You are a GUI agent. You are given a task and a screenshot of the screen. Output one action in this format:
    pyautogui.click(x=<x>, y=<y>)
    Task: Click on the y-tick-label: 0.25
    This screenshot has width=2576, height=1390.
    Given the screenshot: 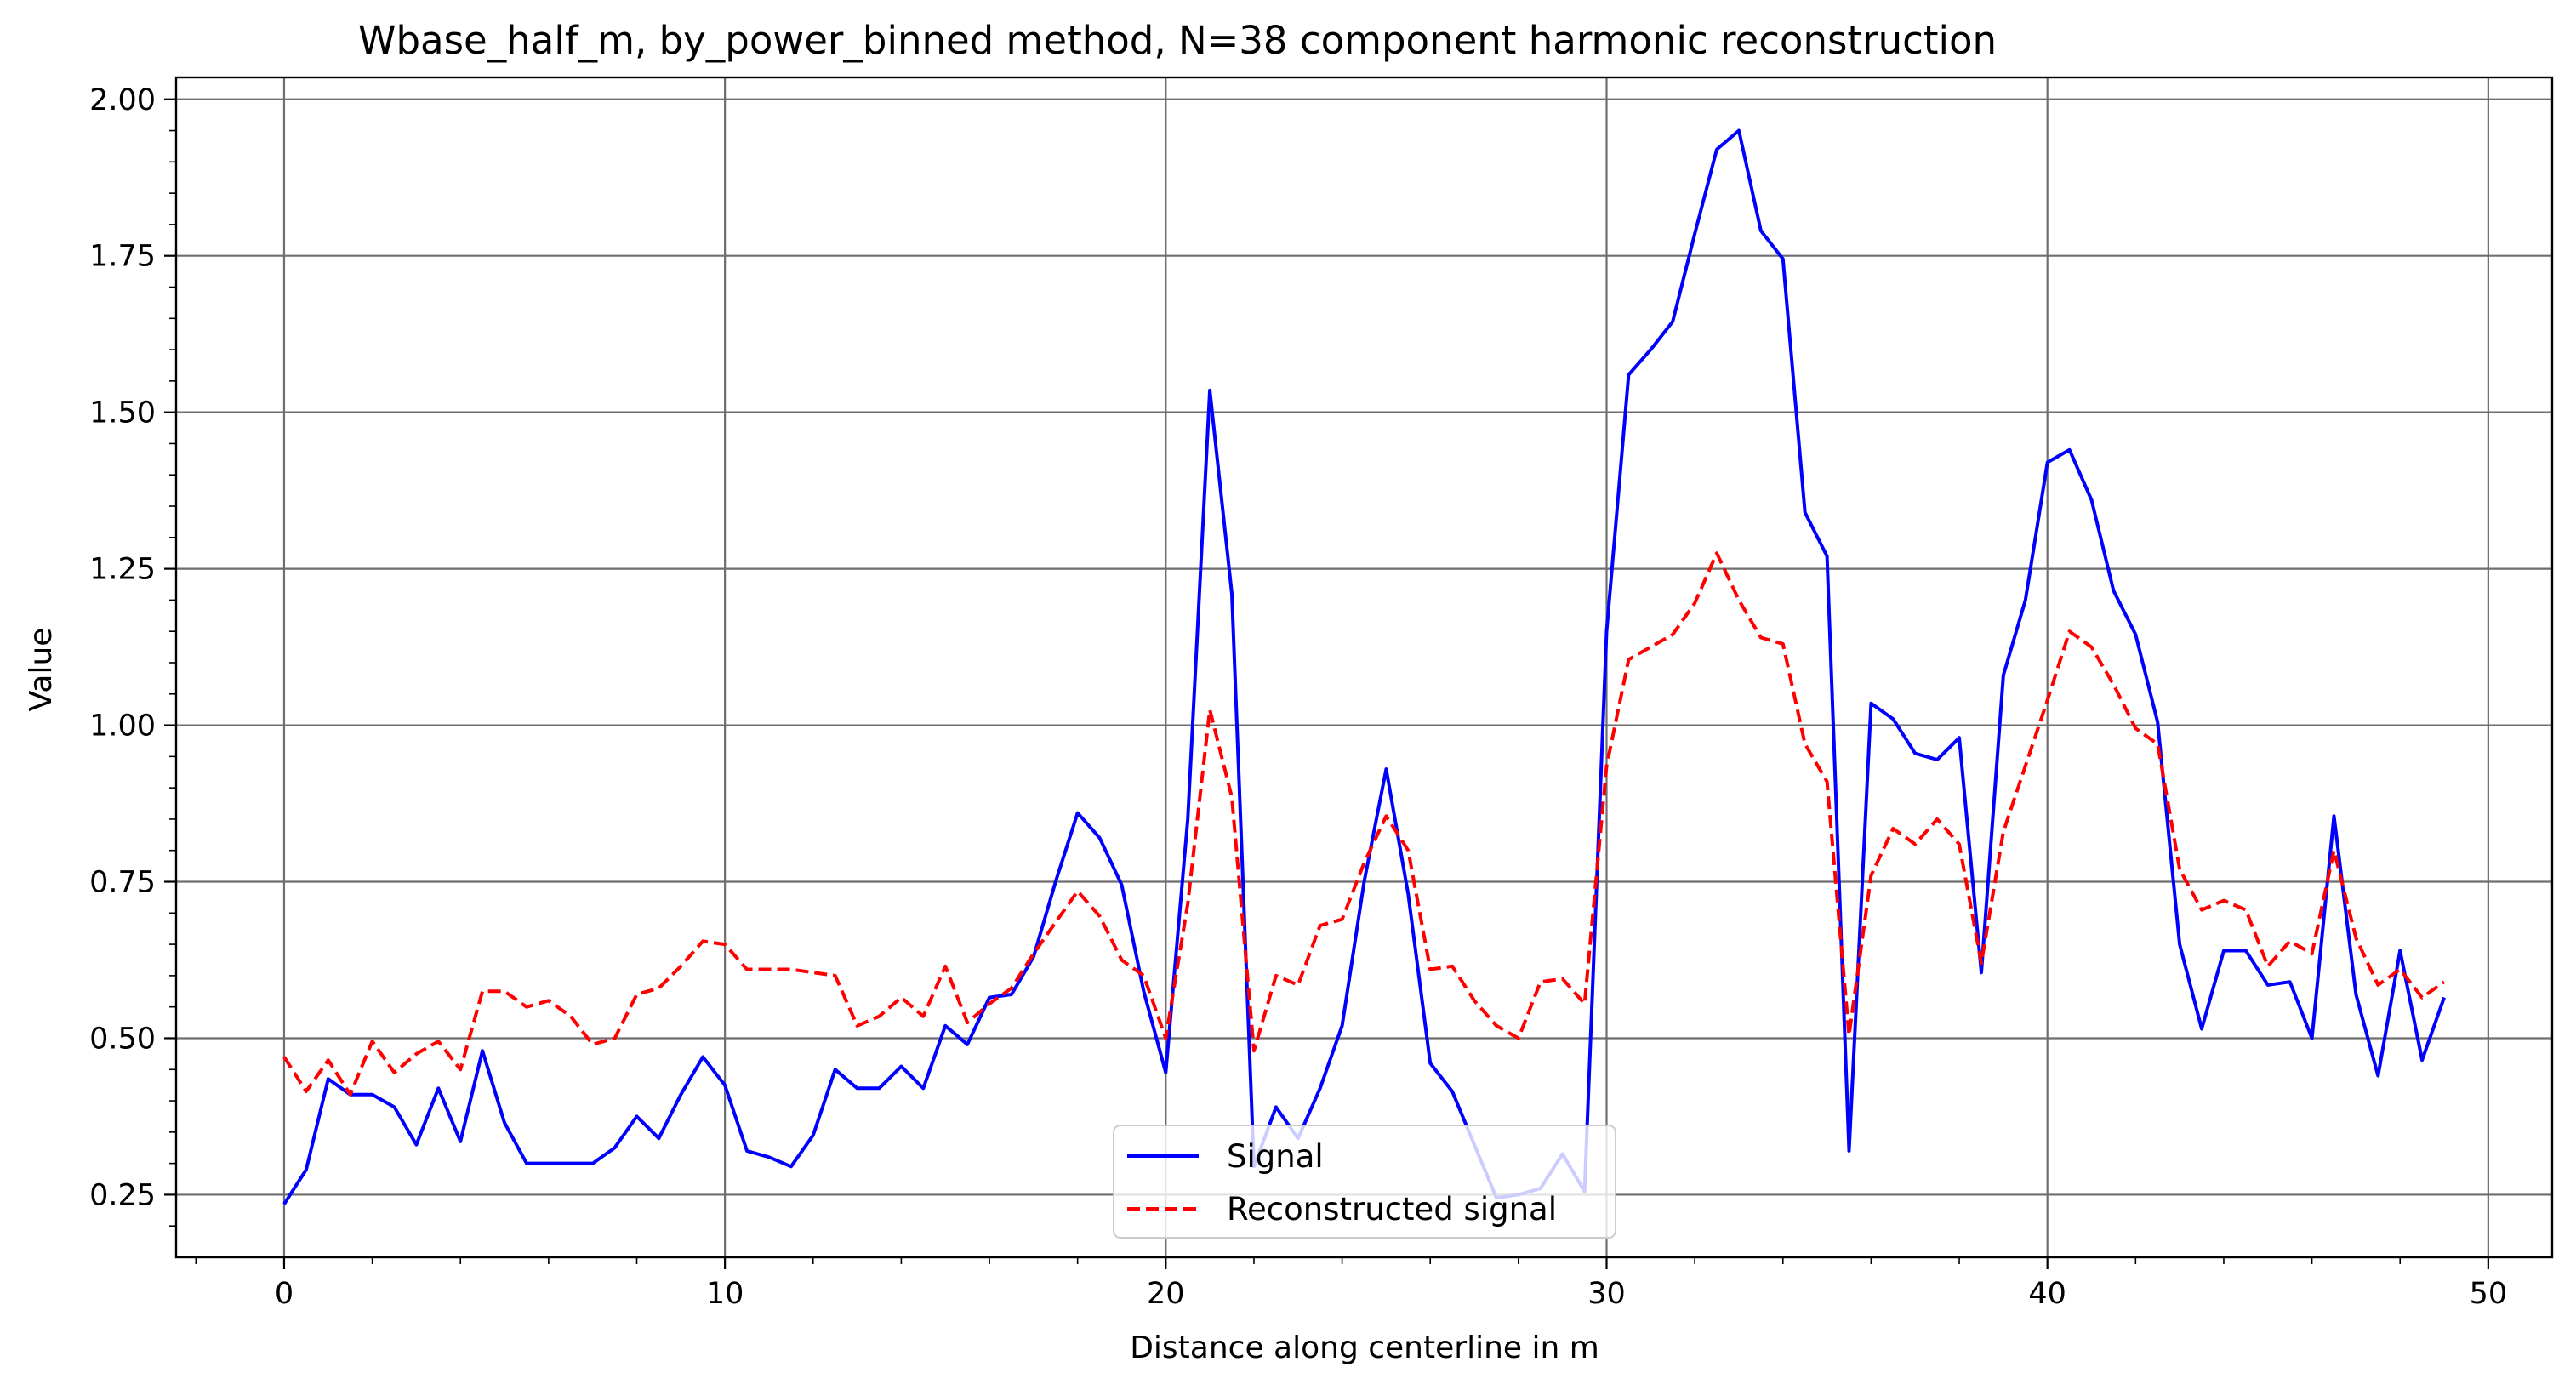 What is the action you would take?
    pyautogui.click(x=122, y=1195)
    